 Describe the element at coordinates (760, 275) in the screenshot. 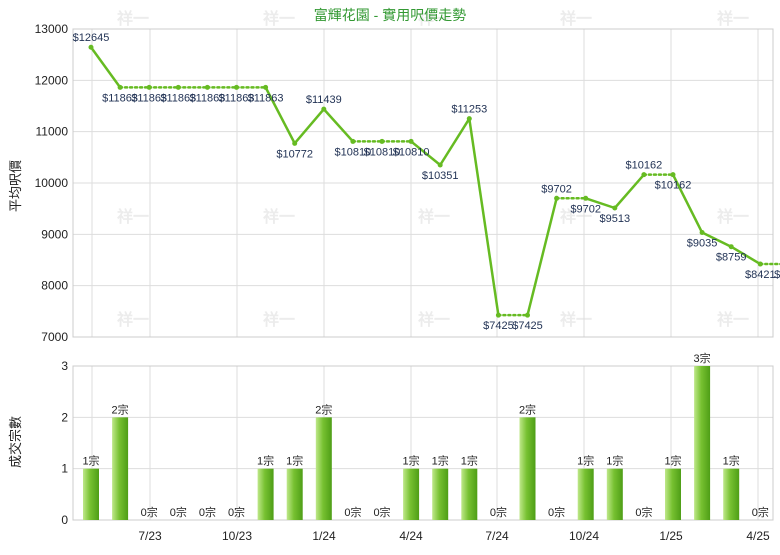

I see `price-point-label: $8421` at that location.